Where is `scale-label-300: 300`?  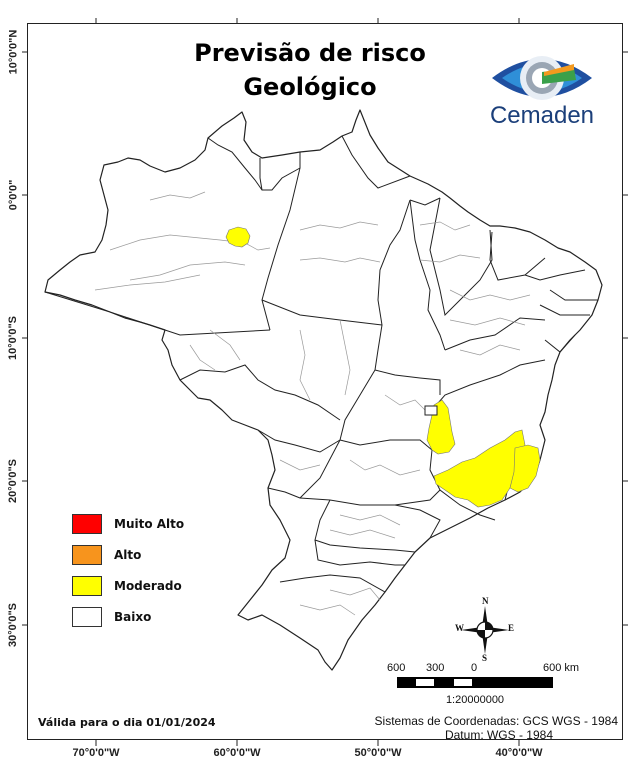
scale-label-300: 300 is located at coordinates (435, 668).